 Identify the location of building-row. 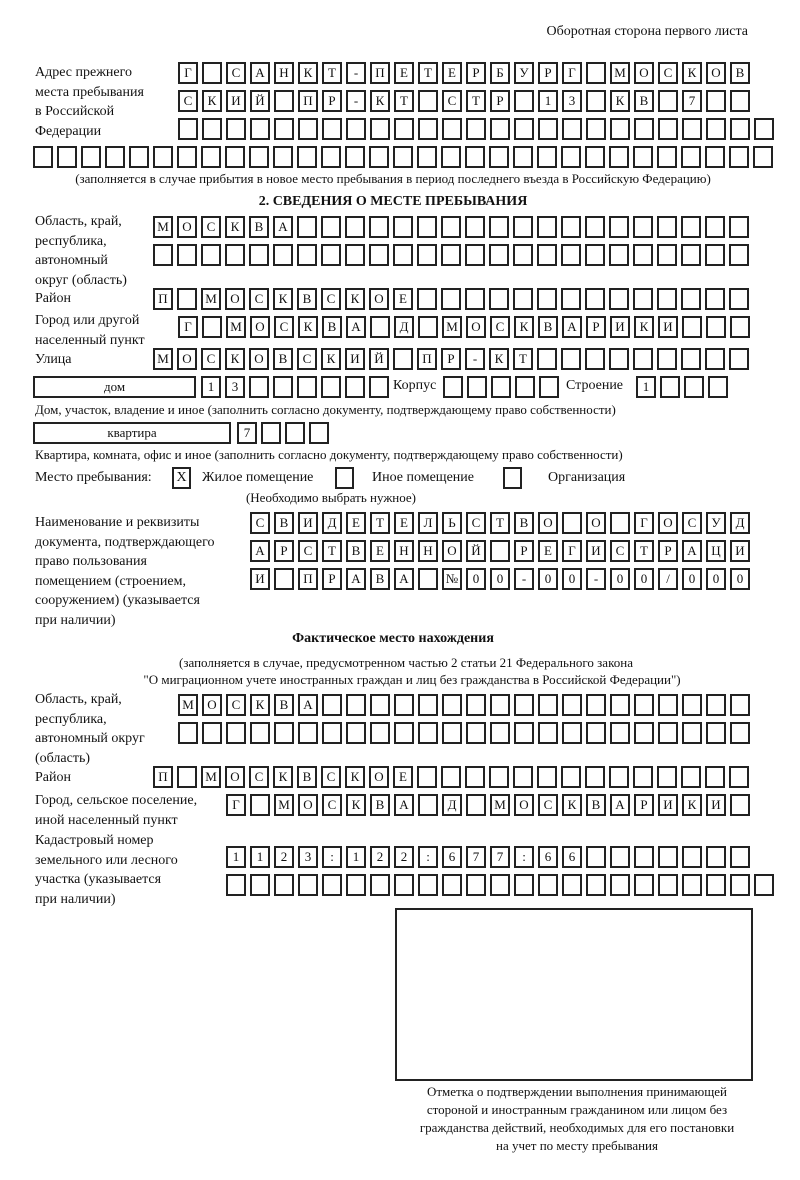
(503, 387).